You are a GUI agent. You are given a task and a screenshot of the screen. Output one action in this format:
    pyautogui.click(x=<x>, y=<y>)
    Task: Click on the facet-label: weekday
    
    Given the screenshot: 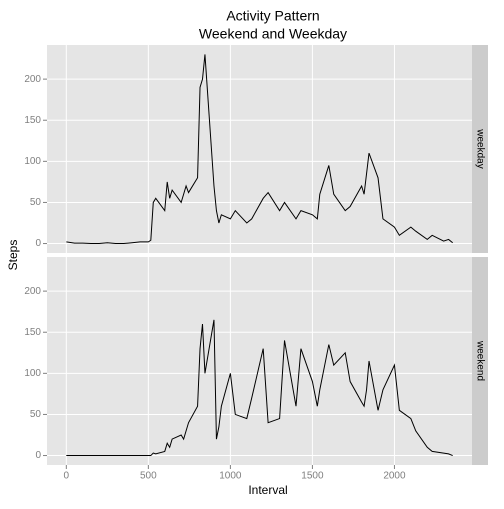 What is the action you would take?
    pyautogui.click(x=479, y=148)
    